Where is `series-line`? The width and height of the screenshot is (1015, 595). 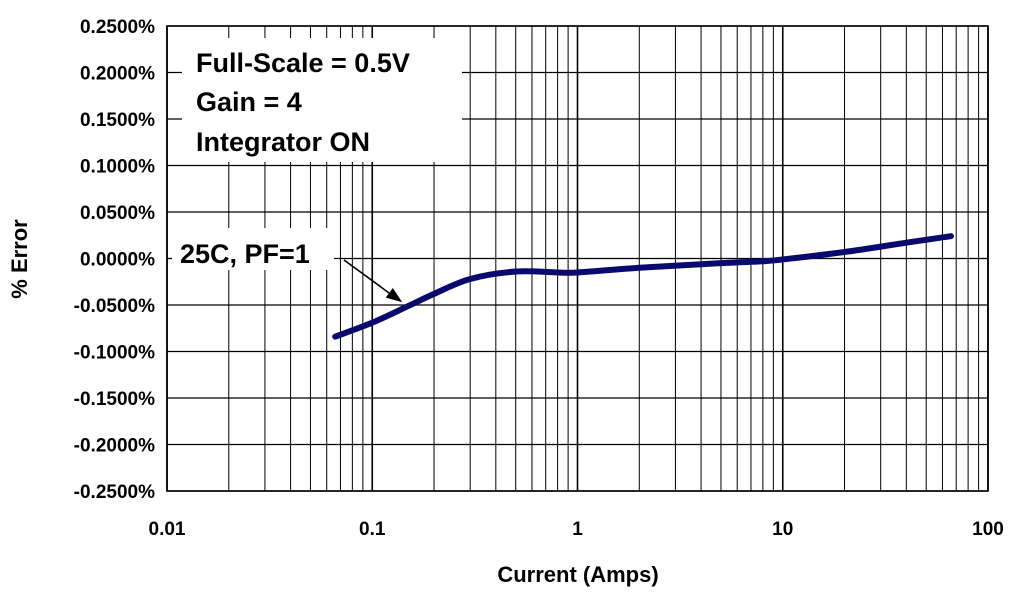 series-line is located at coordinates (643, 286).